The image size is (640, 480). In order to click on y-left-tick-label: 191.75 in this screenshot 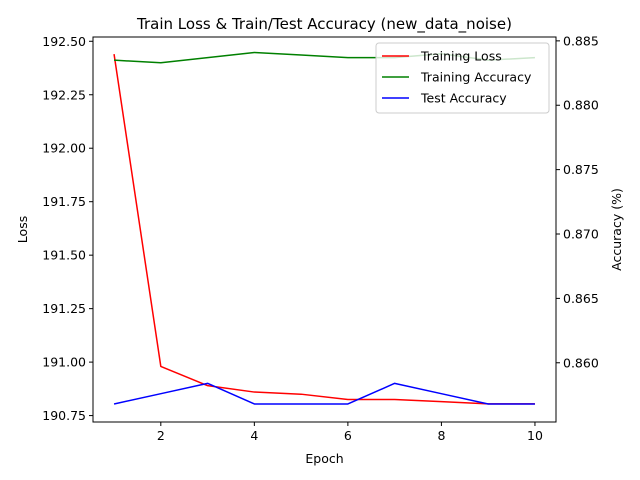, I will do `click(64, 201)`.